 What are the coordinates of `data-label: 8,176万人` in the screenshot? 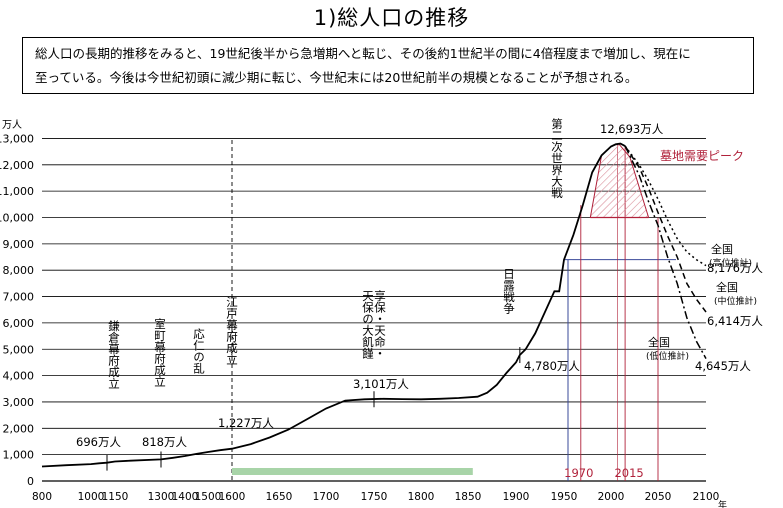 It's located at (735, 268).